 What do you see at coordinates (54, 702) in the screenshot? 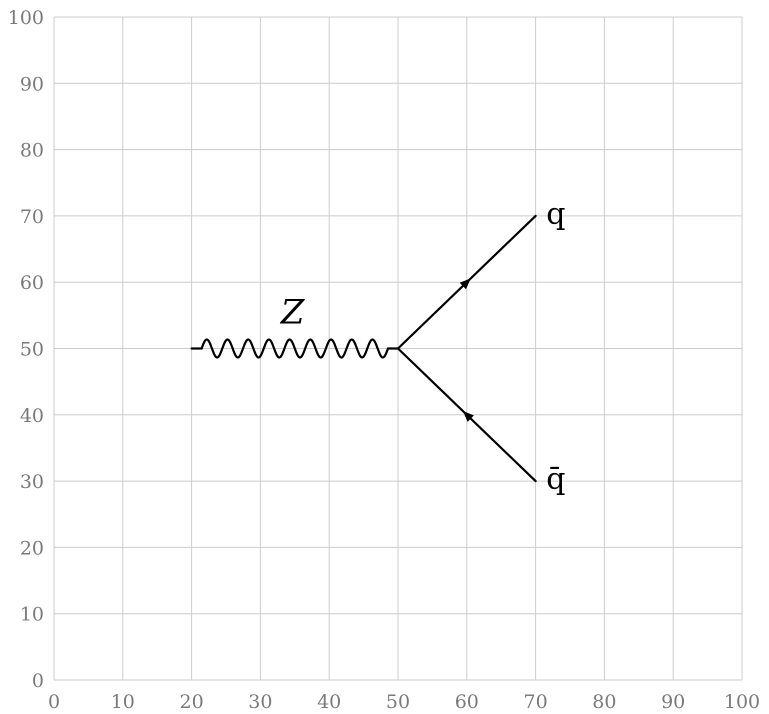
I see `x-tick-label: 0` at bounding box center [54, 702].